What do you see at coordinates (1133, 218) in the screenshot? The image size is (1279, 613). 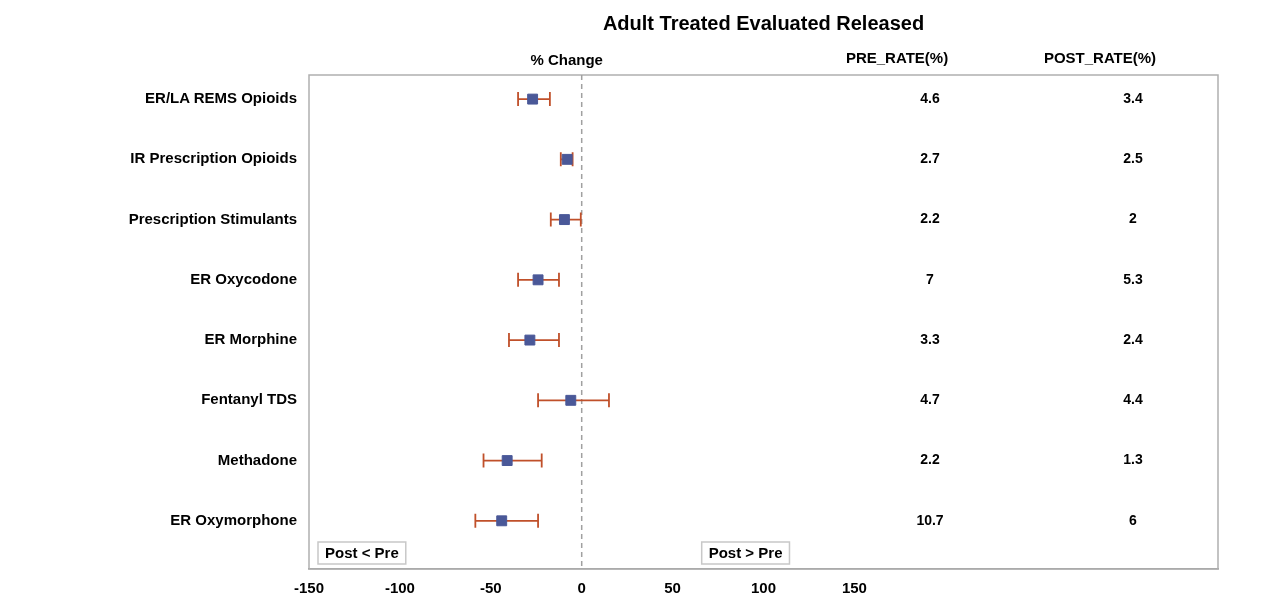 I see `annotation: 2` at bounding box center [1133, 218].